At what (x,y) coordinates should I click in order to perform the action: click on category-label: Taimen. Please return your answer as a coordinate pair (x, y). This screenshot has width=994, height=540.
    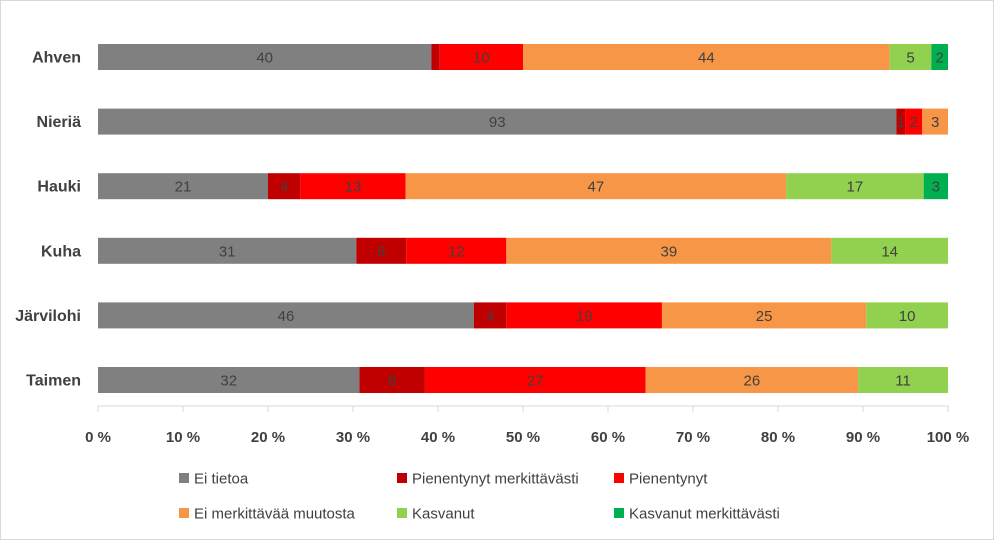
    Looking at the image, I should click on (53, 381).